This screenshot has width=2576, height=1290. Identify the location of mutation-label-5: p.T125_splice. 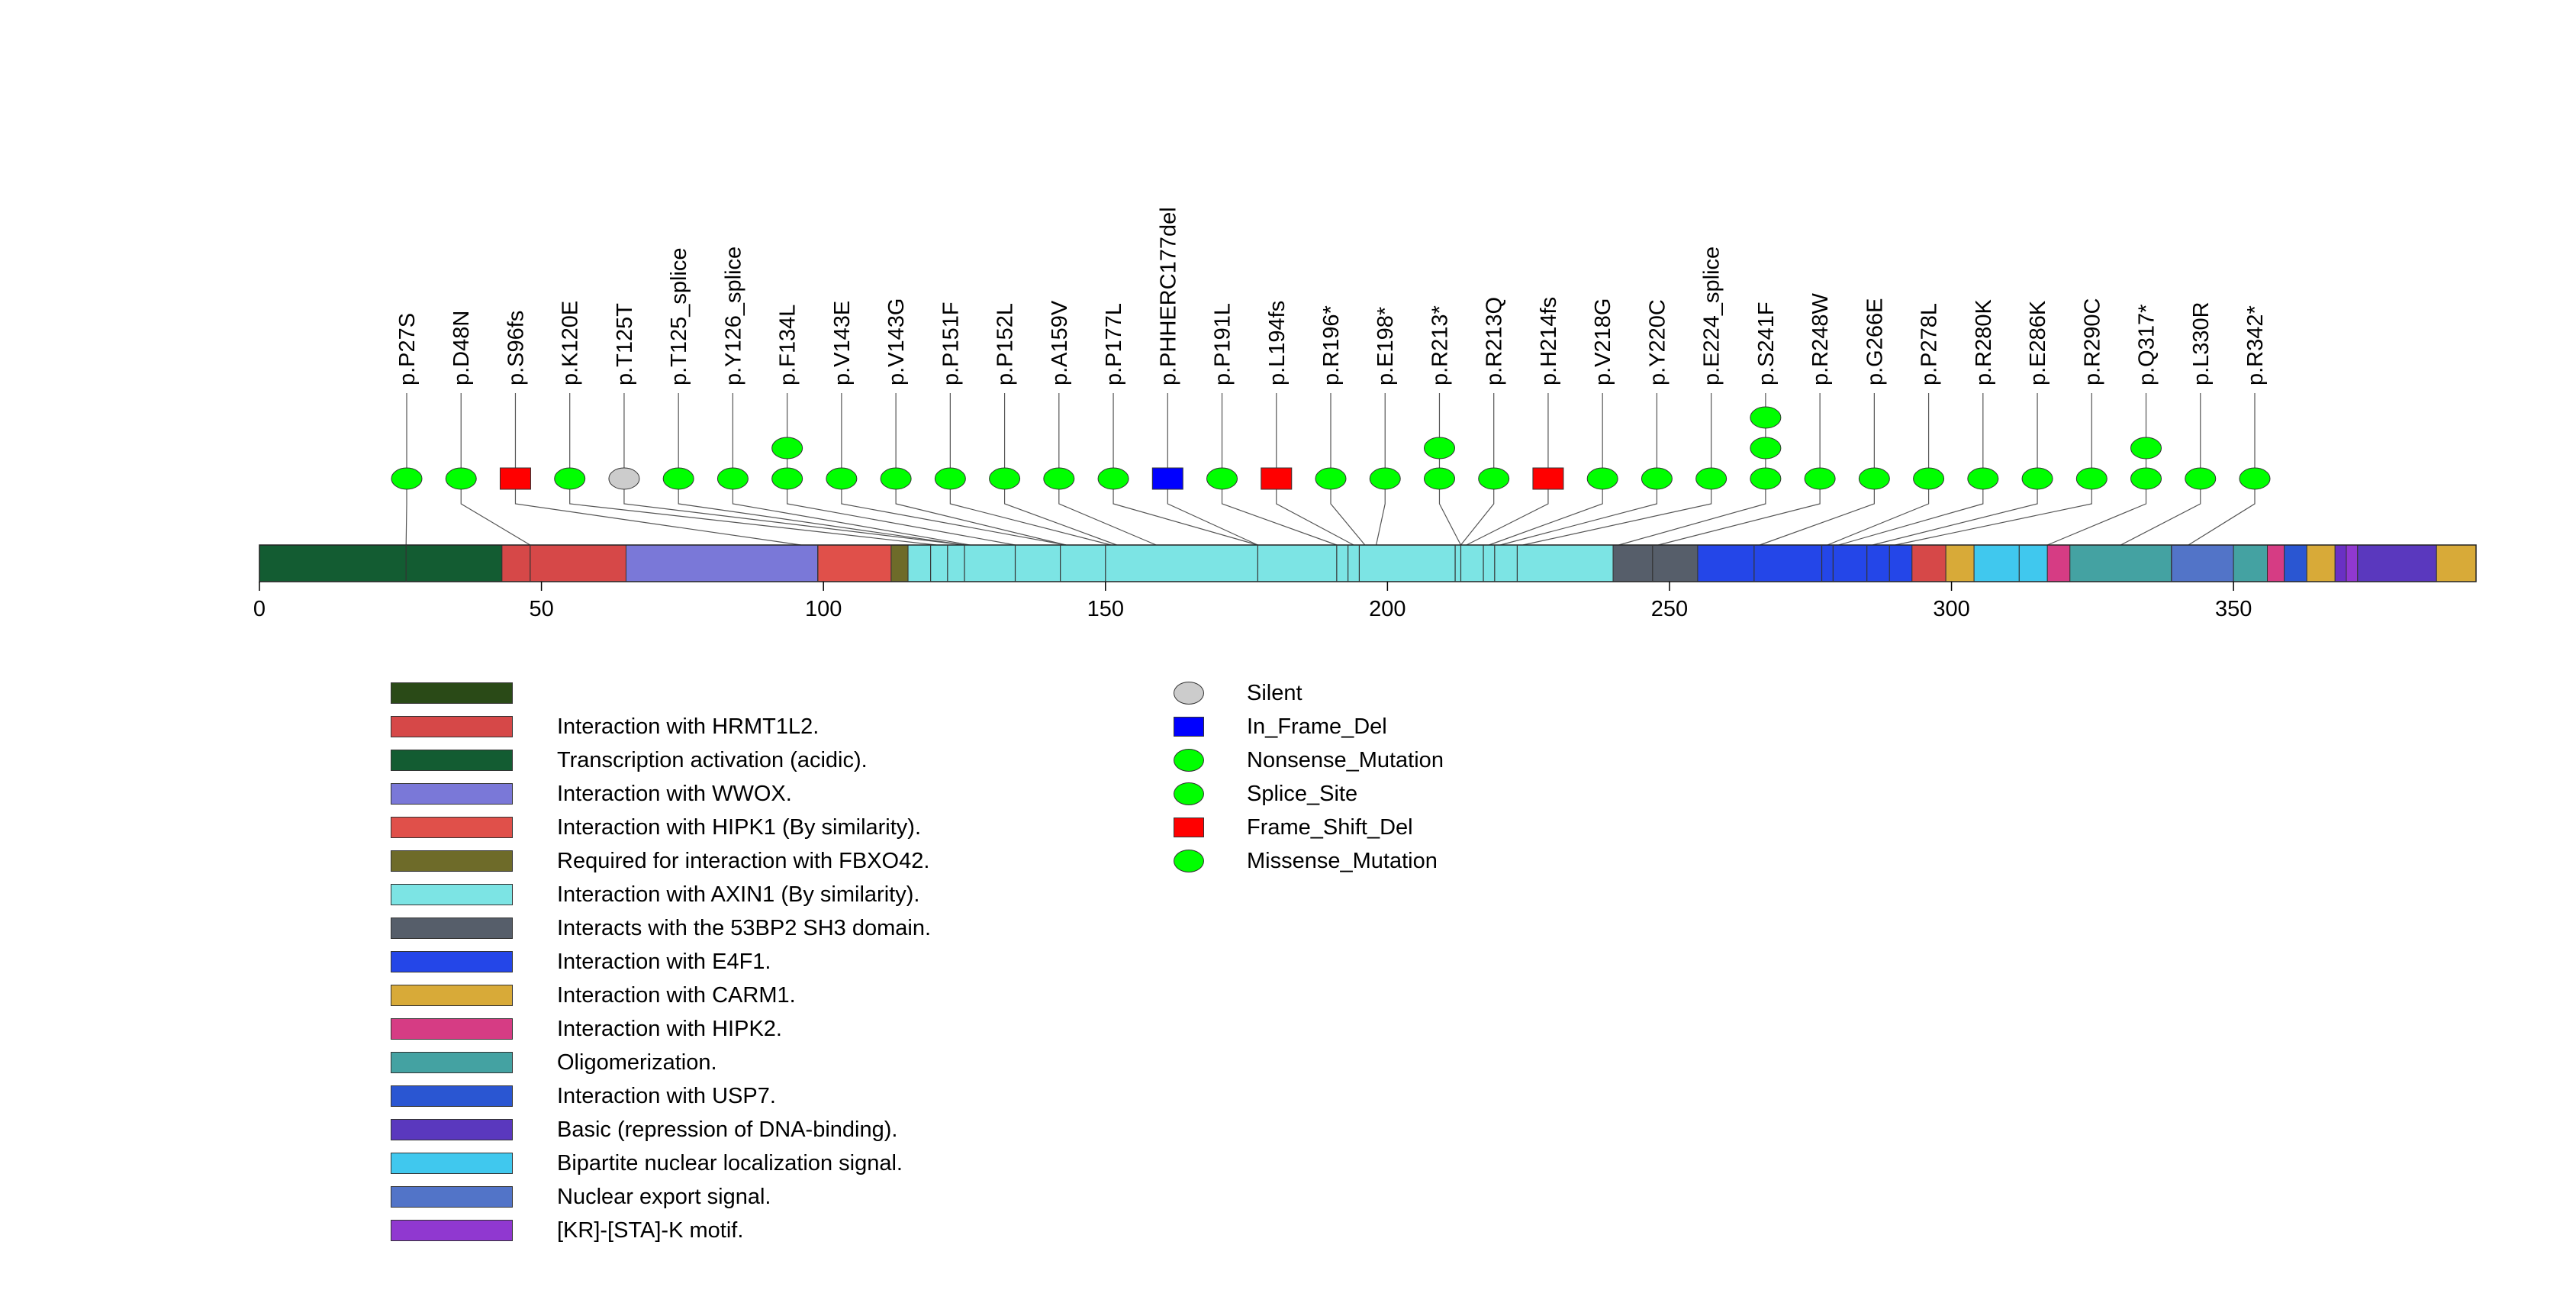
(679, 316).